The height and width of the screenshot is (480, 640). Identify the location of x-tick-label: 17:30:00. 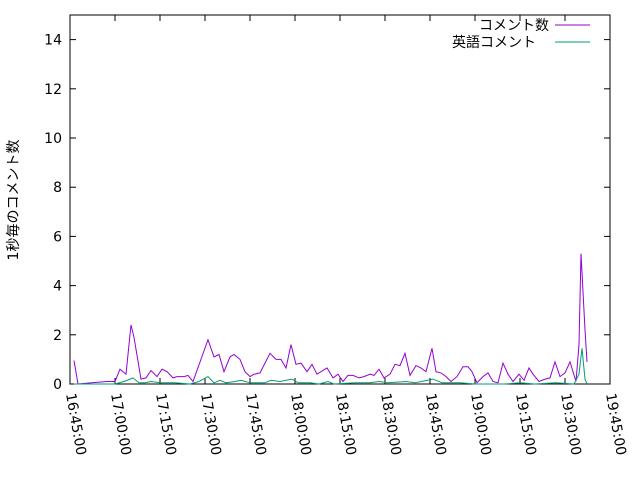
(210, 424).